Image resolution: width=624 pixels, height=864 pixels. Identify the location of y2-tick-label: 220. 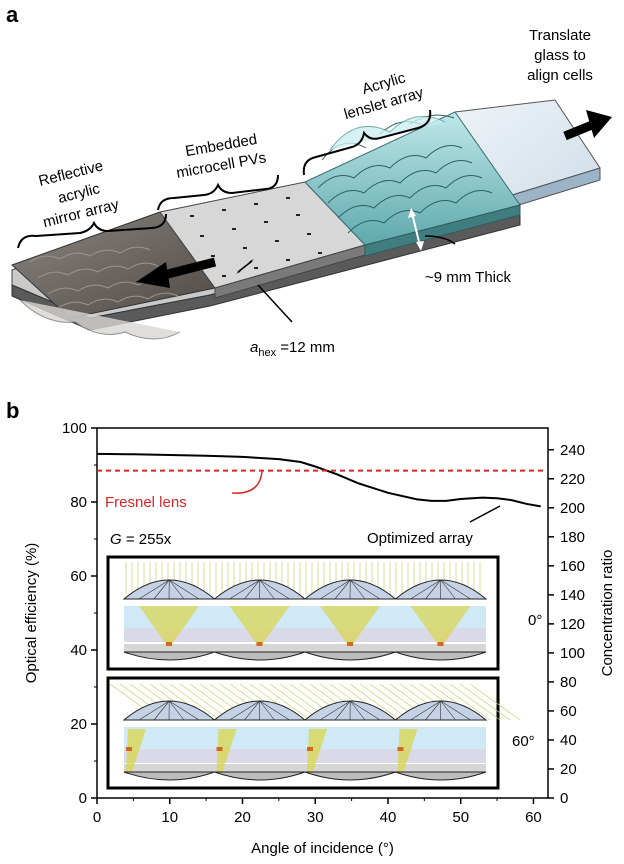
(572, 479).